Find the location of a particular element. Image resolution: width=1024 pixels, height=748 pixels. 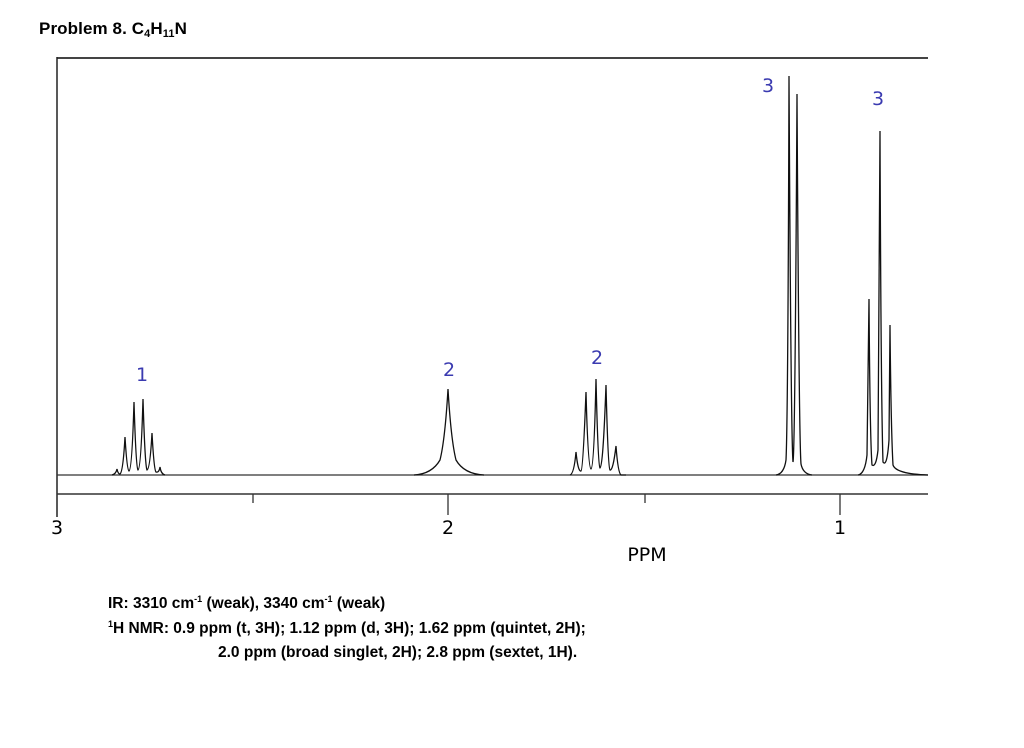

ir-text-end: (weak) is located at coordinates (359, 603).